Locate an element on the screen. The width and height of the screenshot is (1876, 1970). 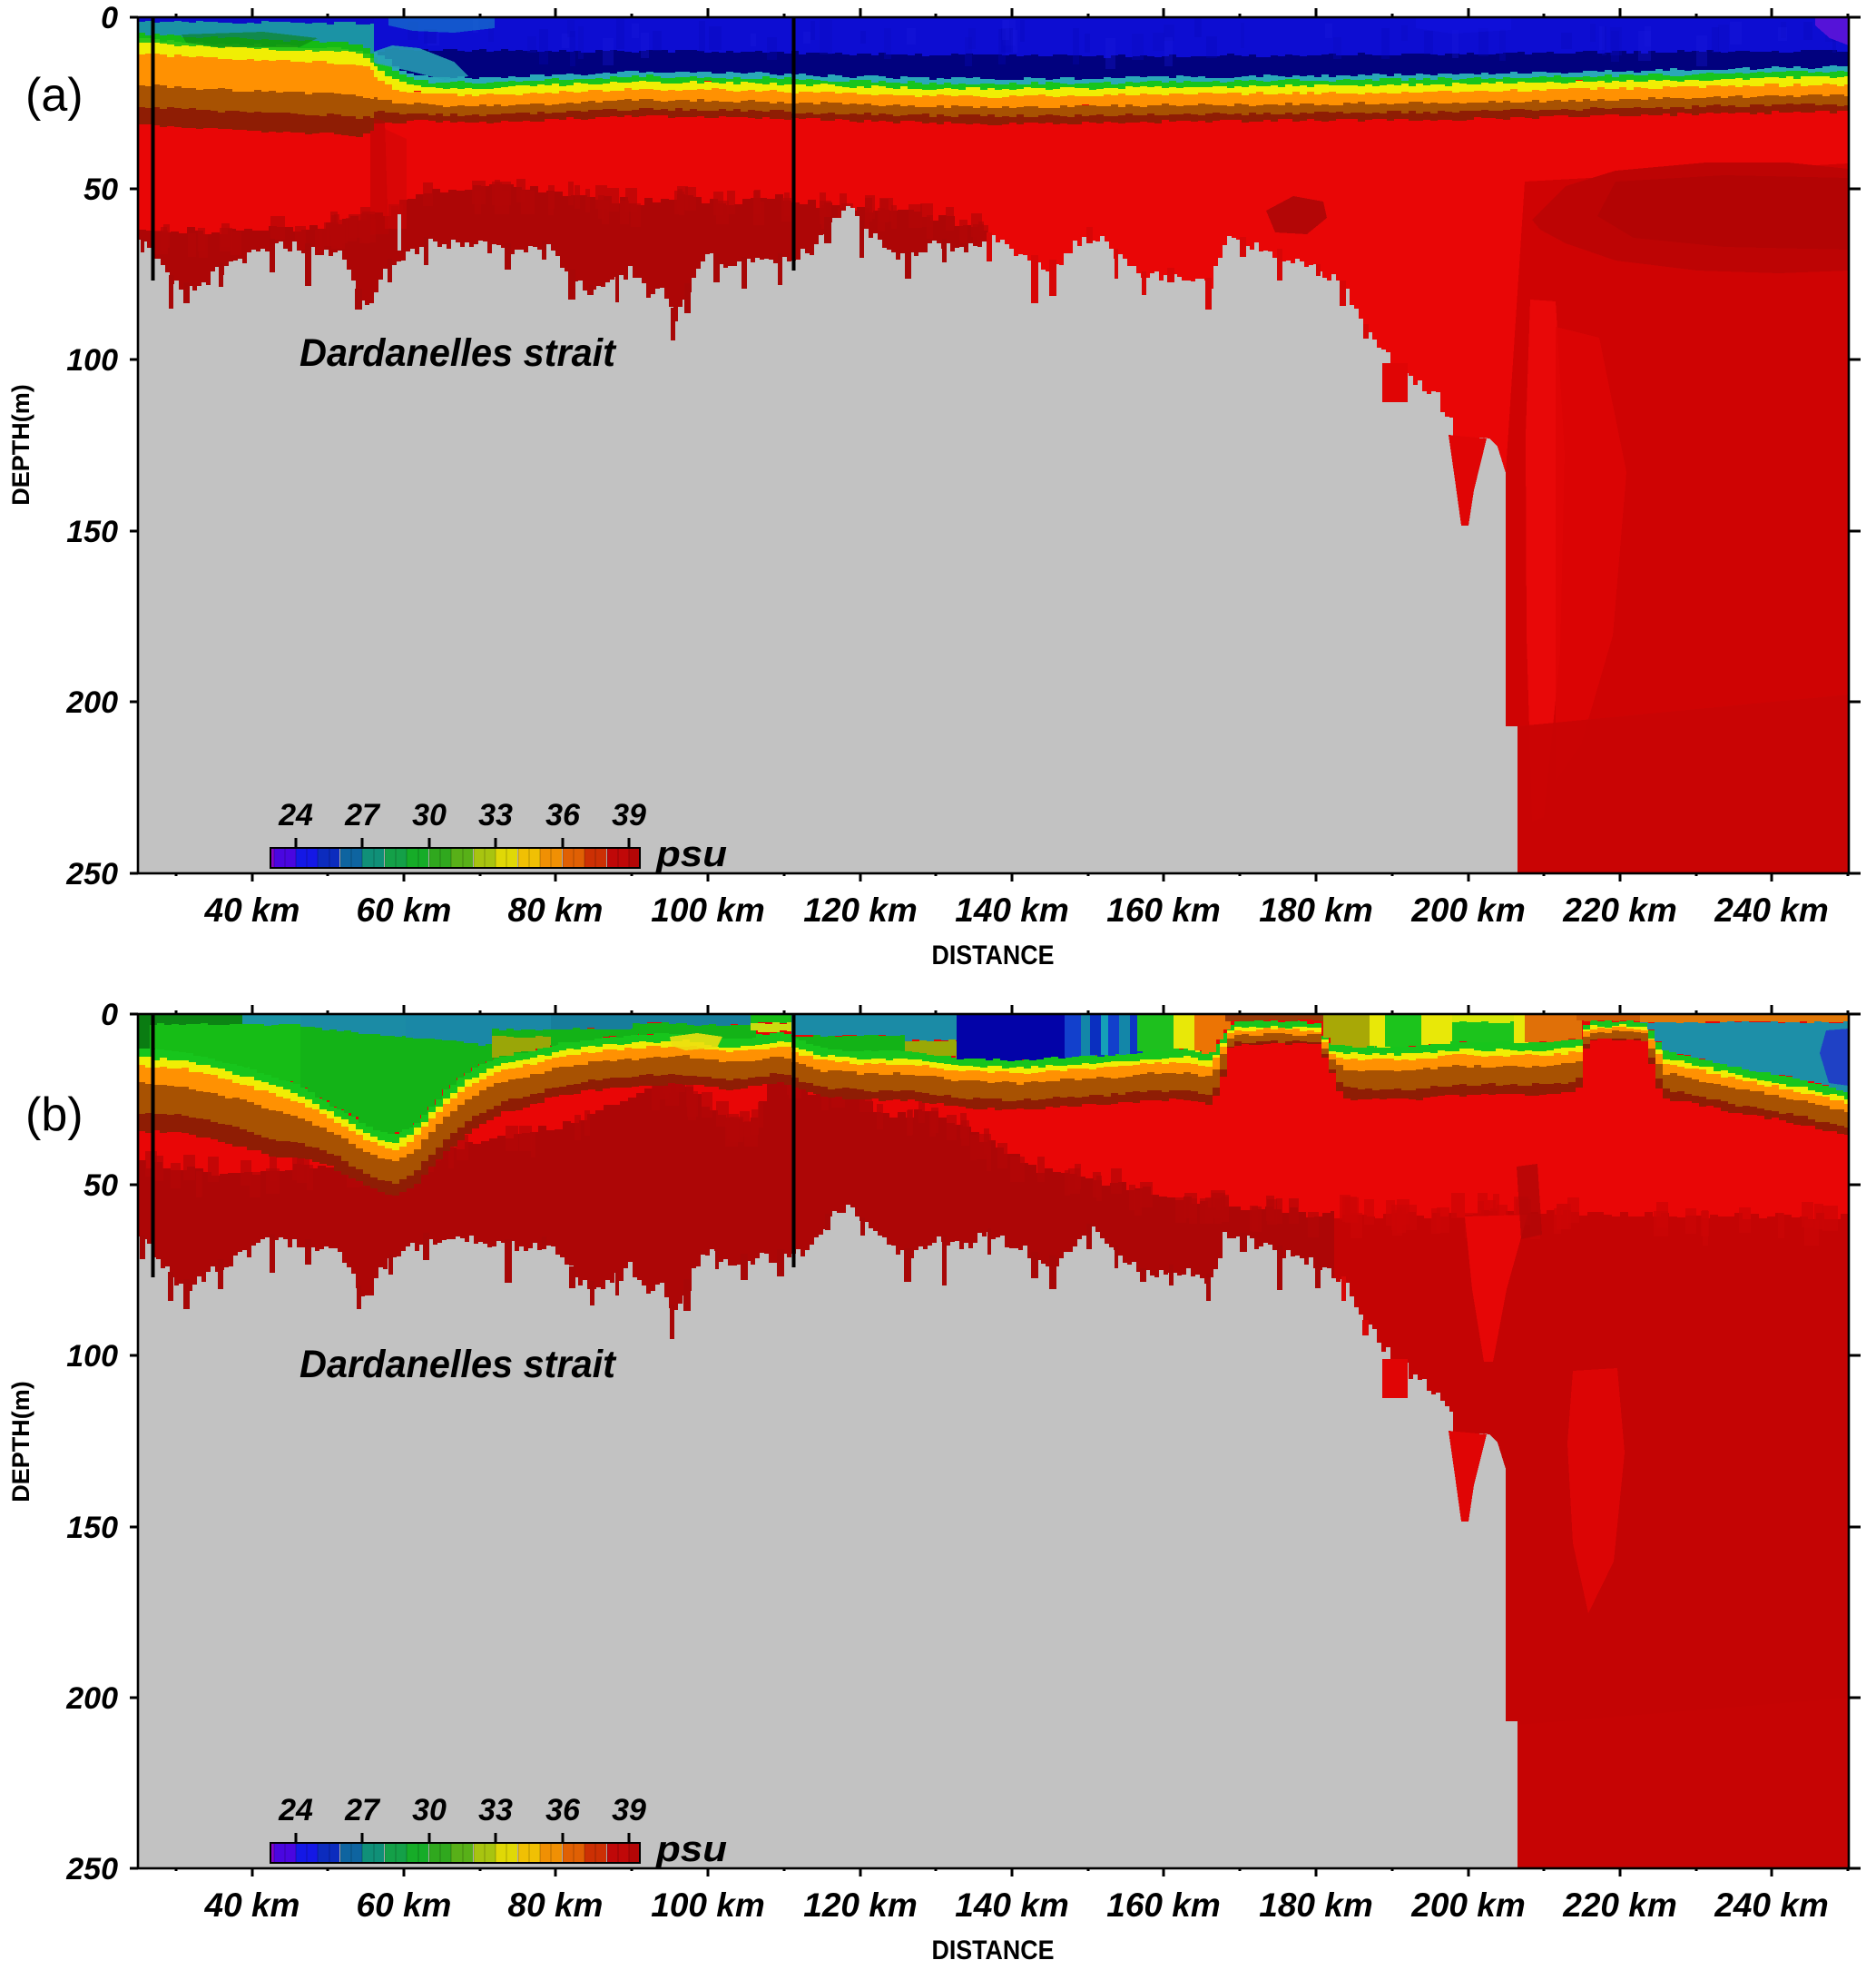
svg-text: (a) is located at coordinates (54, 95).